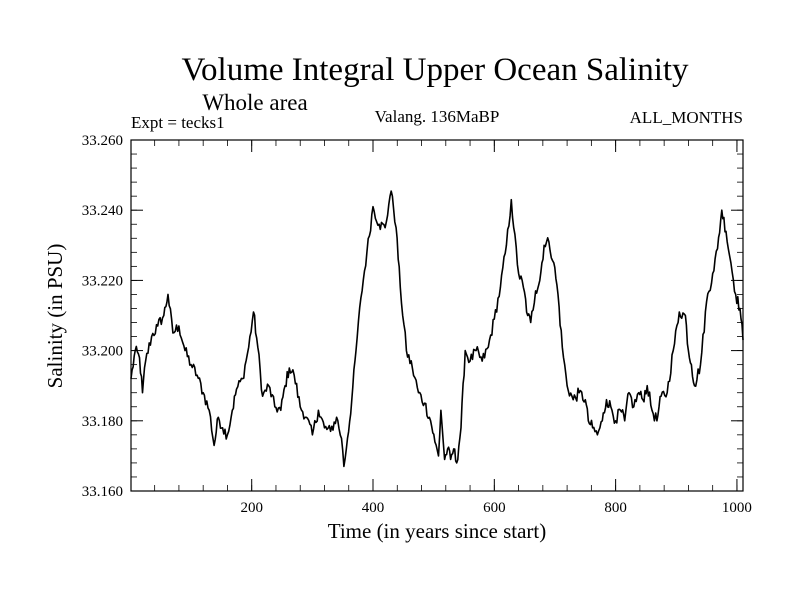 The height and width of the screenshot is (600, 800). I want to click on x-tick-label: 600, so click(494, 508).